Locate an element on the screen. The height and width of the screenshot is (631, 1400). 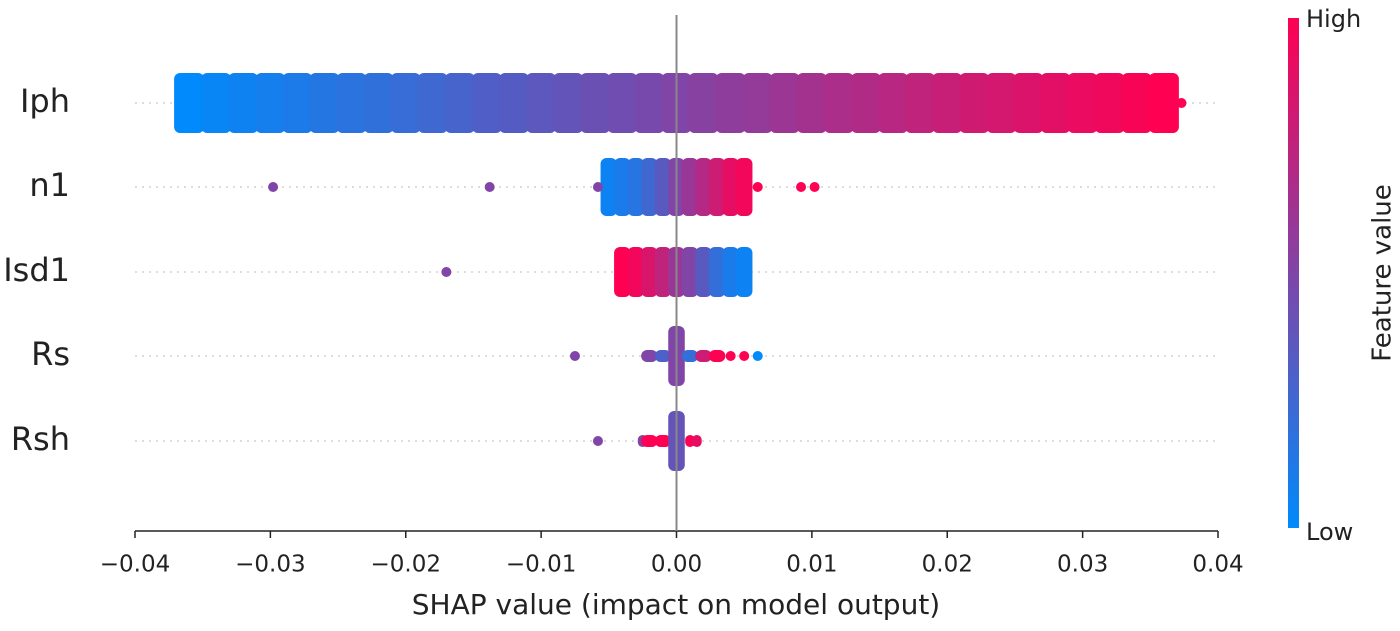
colorbar is located at coordinates (1293, 273).